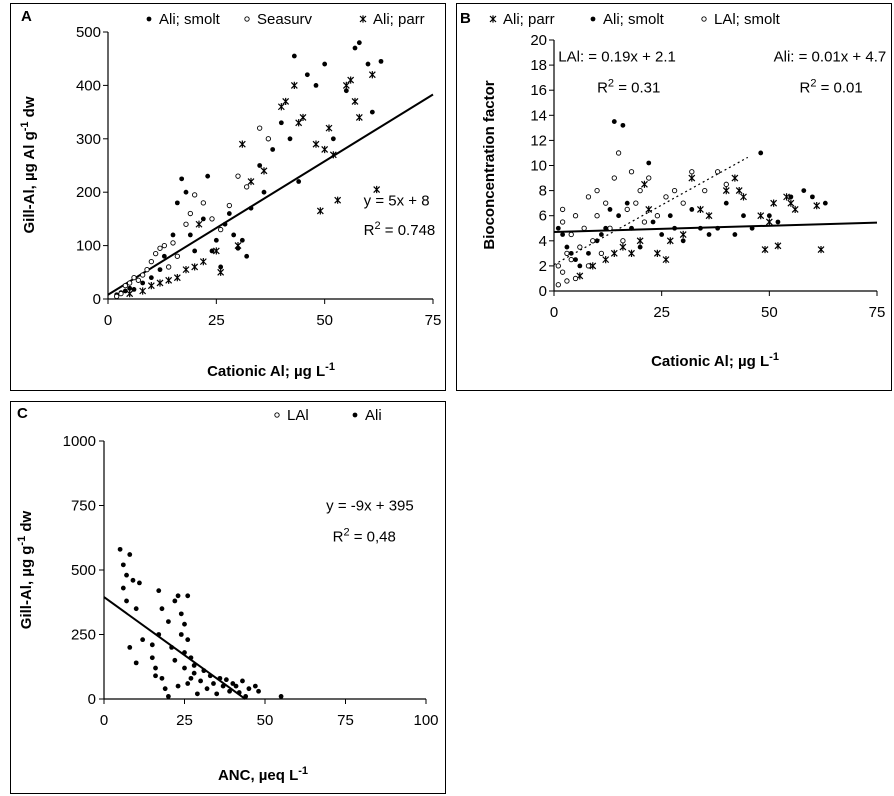  What do you see at coordinates (489, 164) in the screenshot?
I see `chart-b-y-axis-label: Bioconcentration factor` at bounding box center [489, 164].